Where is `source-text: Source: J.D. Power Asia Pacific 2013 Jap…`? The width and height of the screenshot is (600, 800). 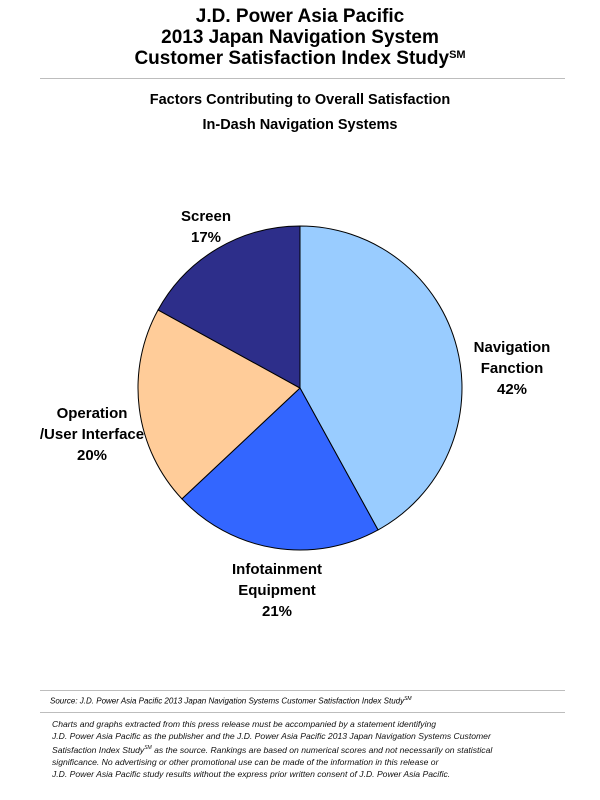 source-text: Source: J.D. Power Asia Pacific 2013 Jap… is located at coordinates (227, 701).